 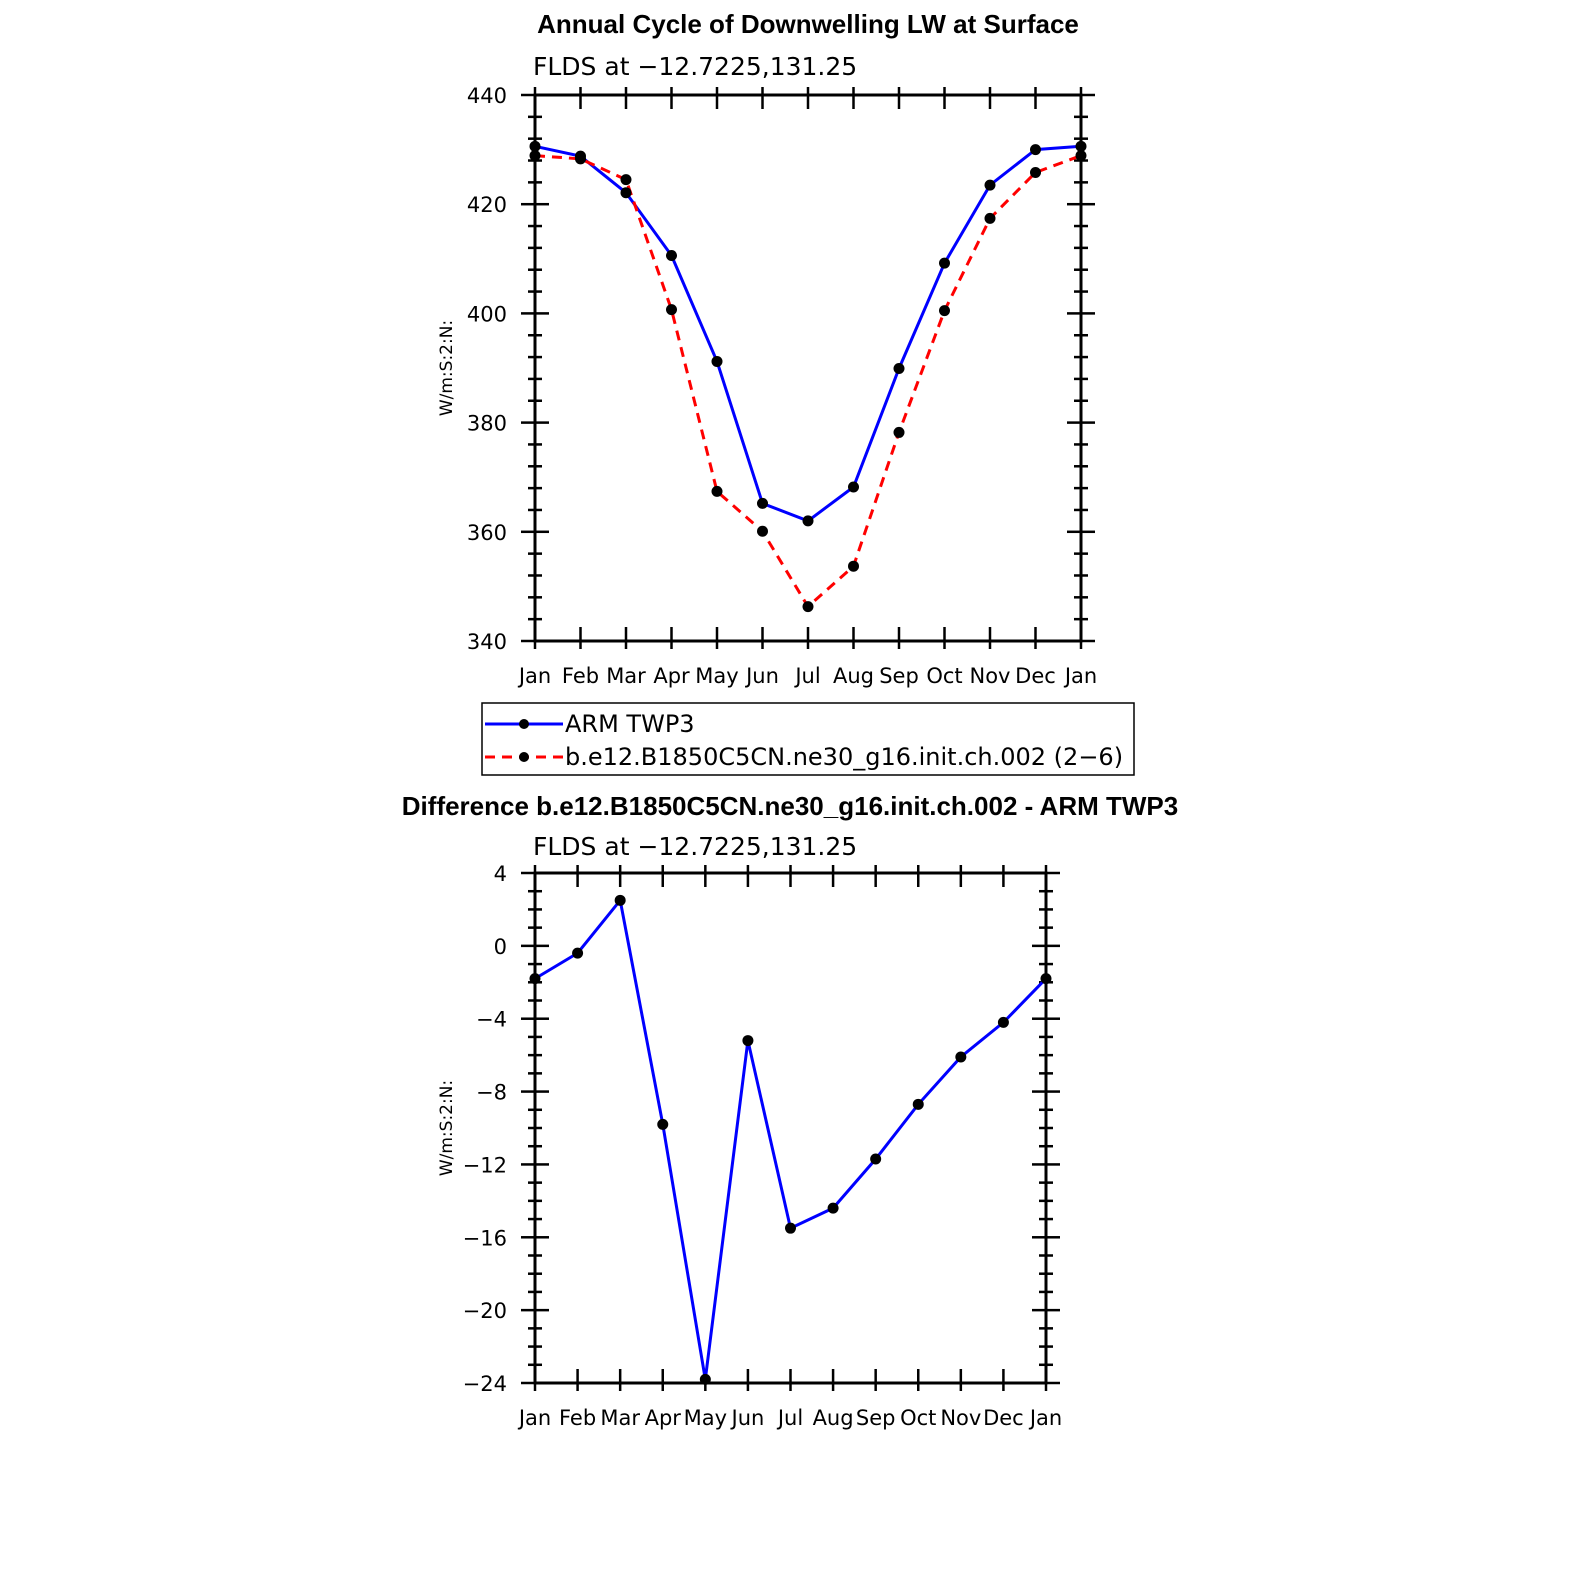 I want to click on y-tick-label: 340, so click(x=487, y=642).